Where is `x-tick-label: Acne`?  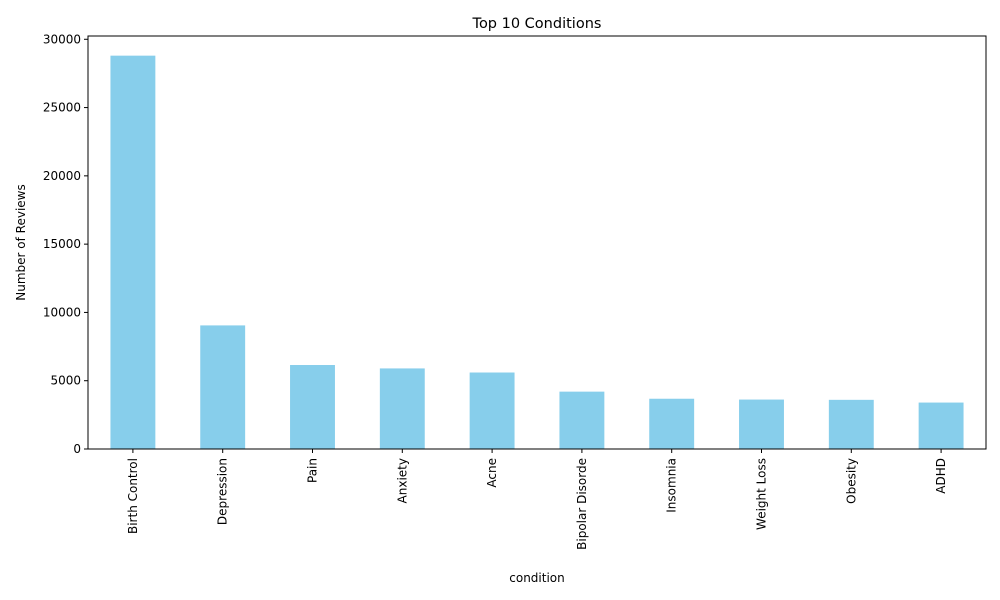 x-tick-label: Acne is located at coordinates (492, 473).